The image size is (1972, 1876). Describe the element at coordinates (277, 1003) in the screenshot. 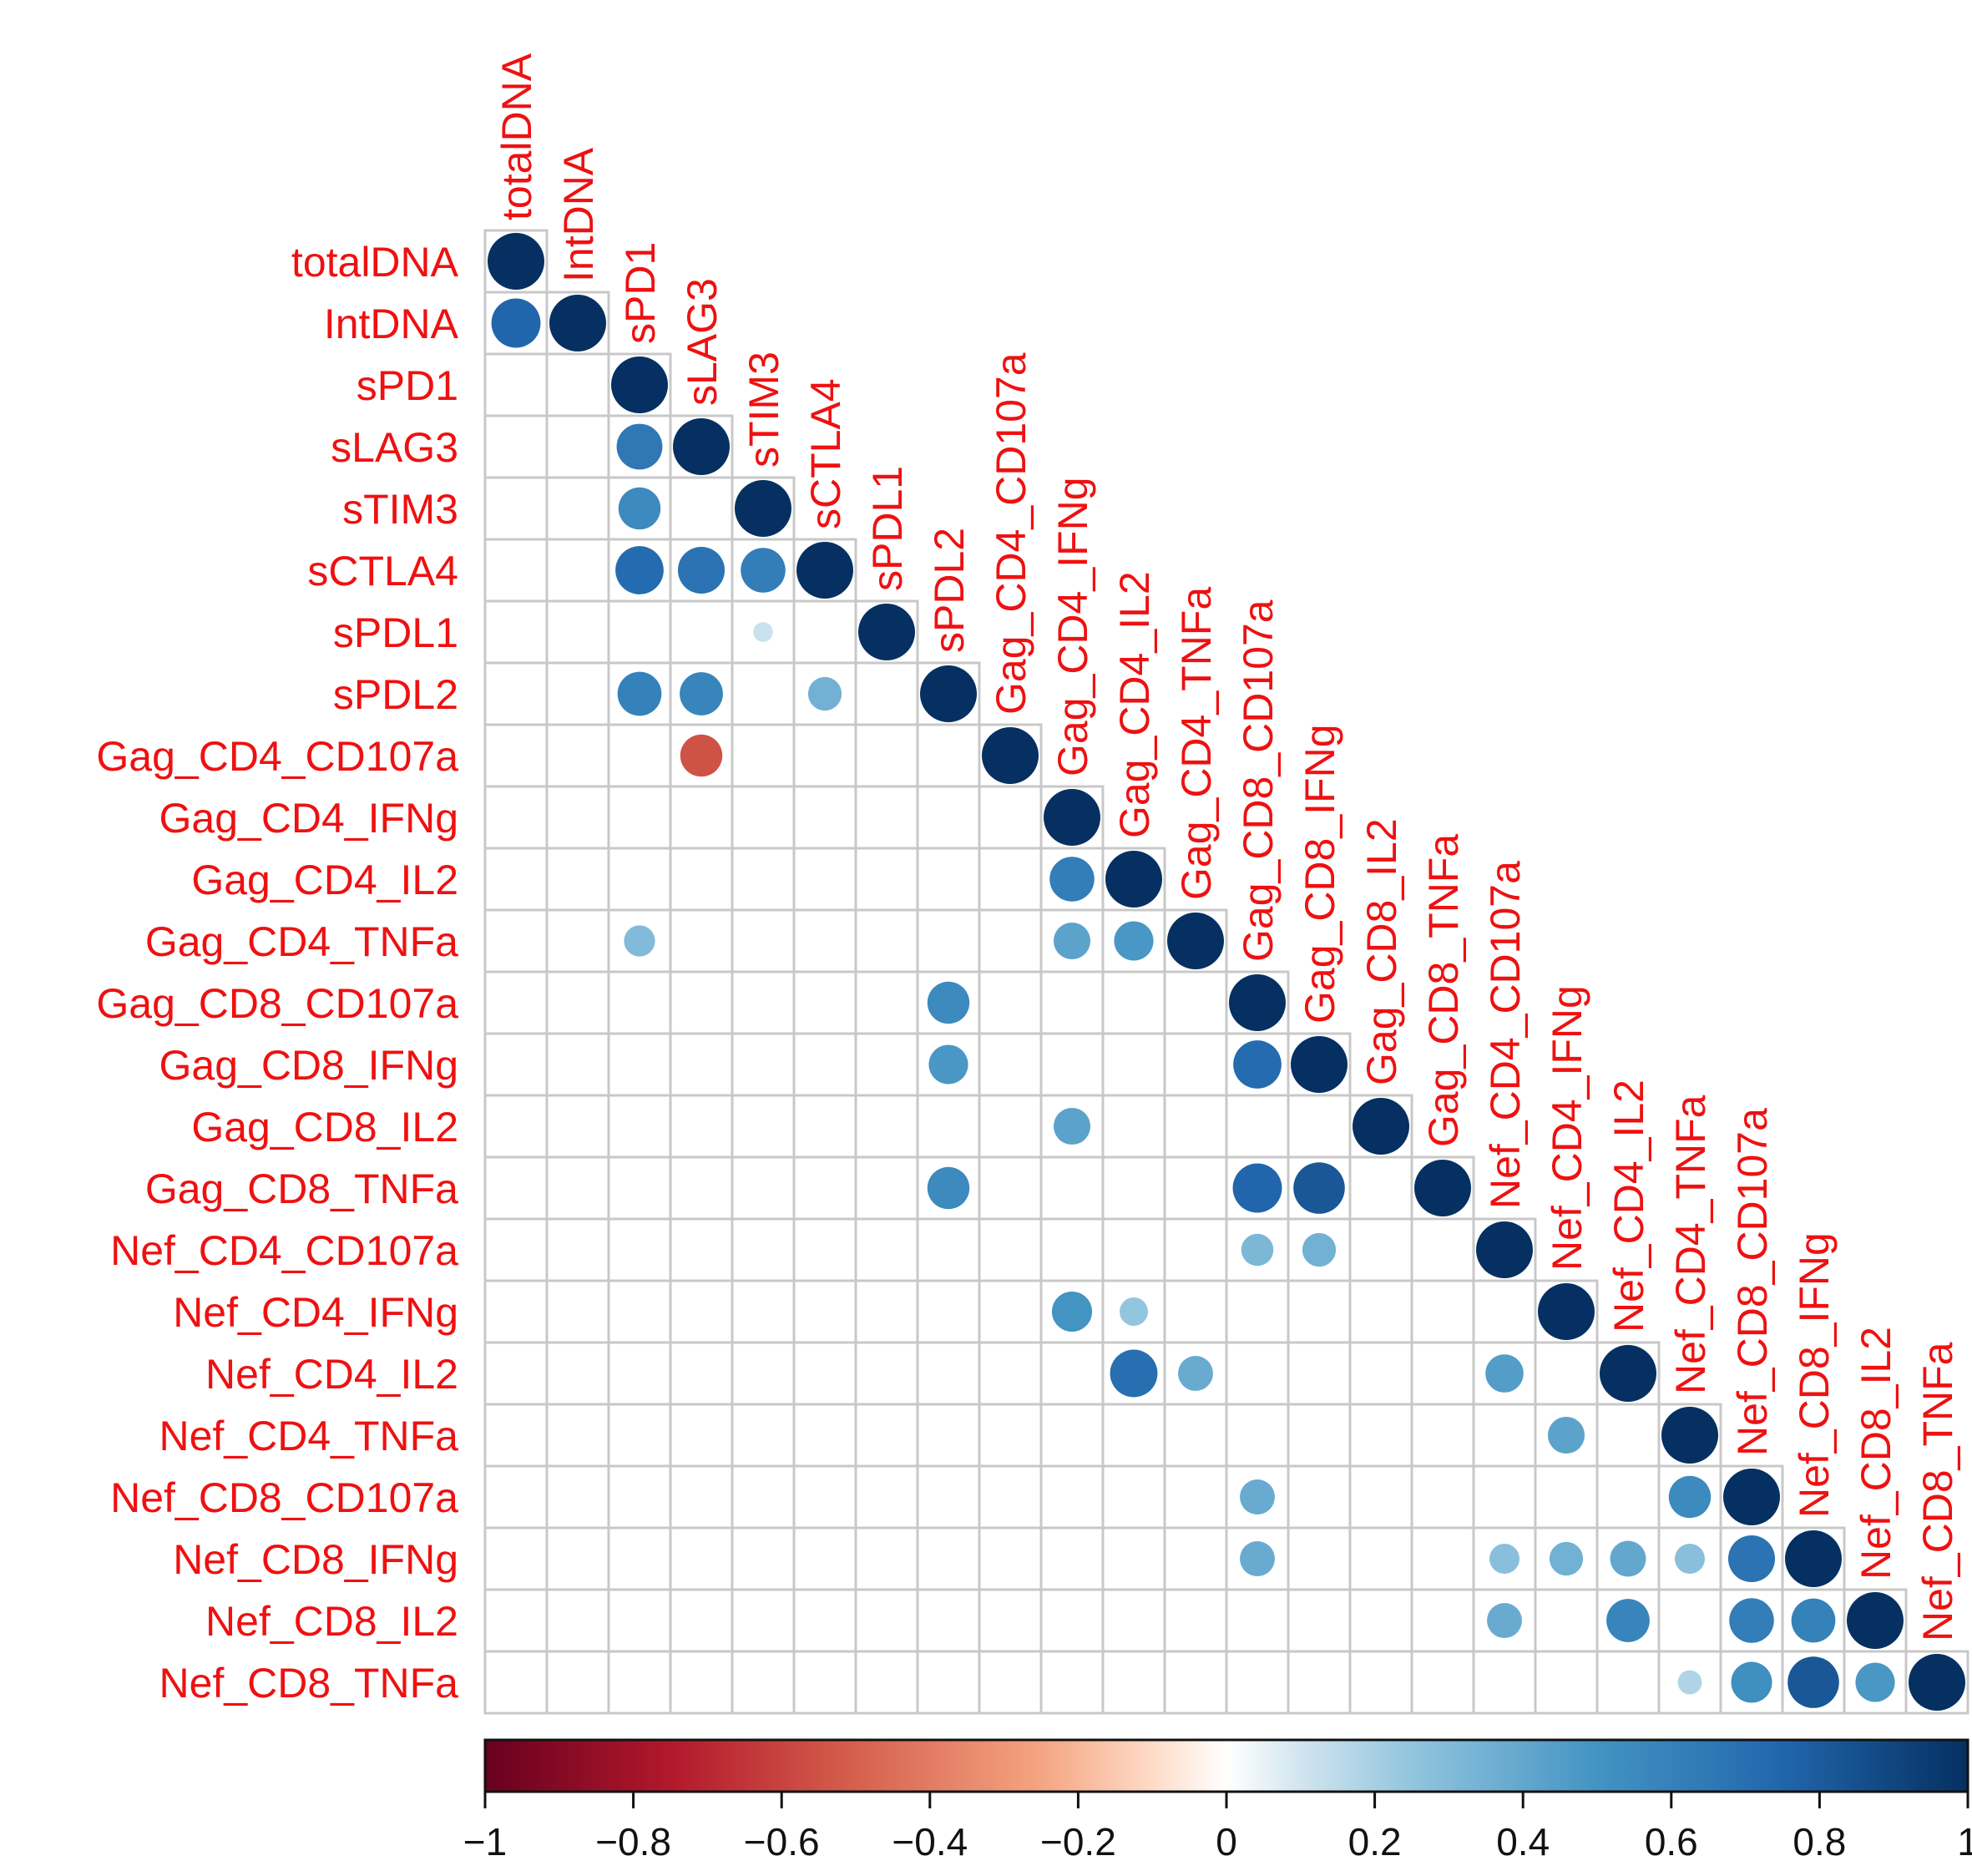

I see `row-label: Gag_CD8_CD107a` at that location.